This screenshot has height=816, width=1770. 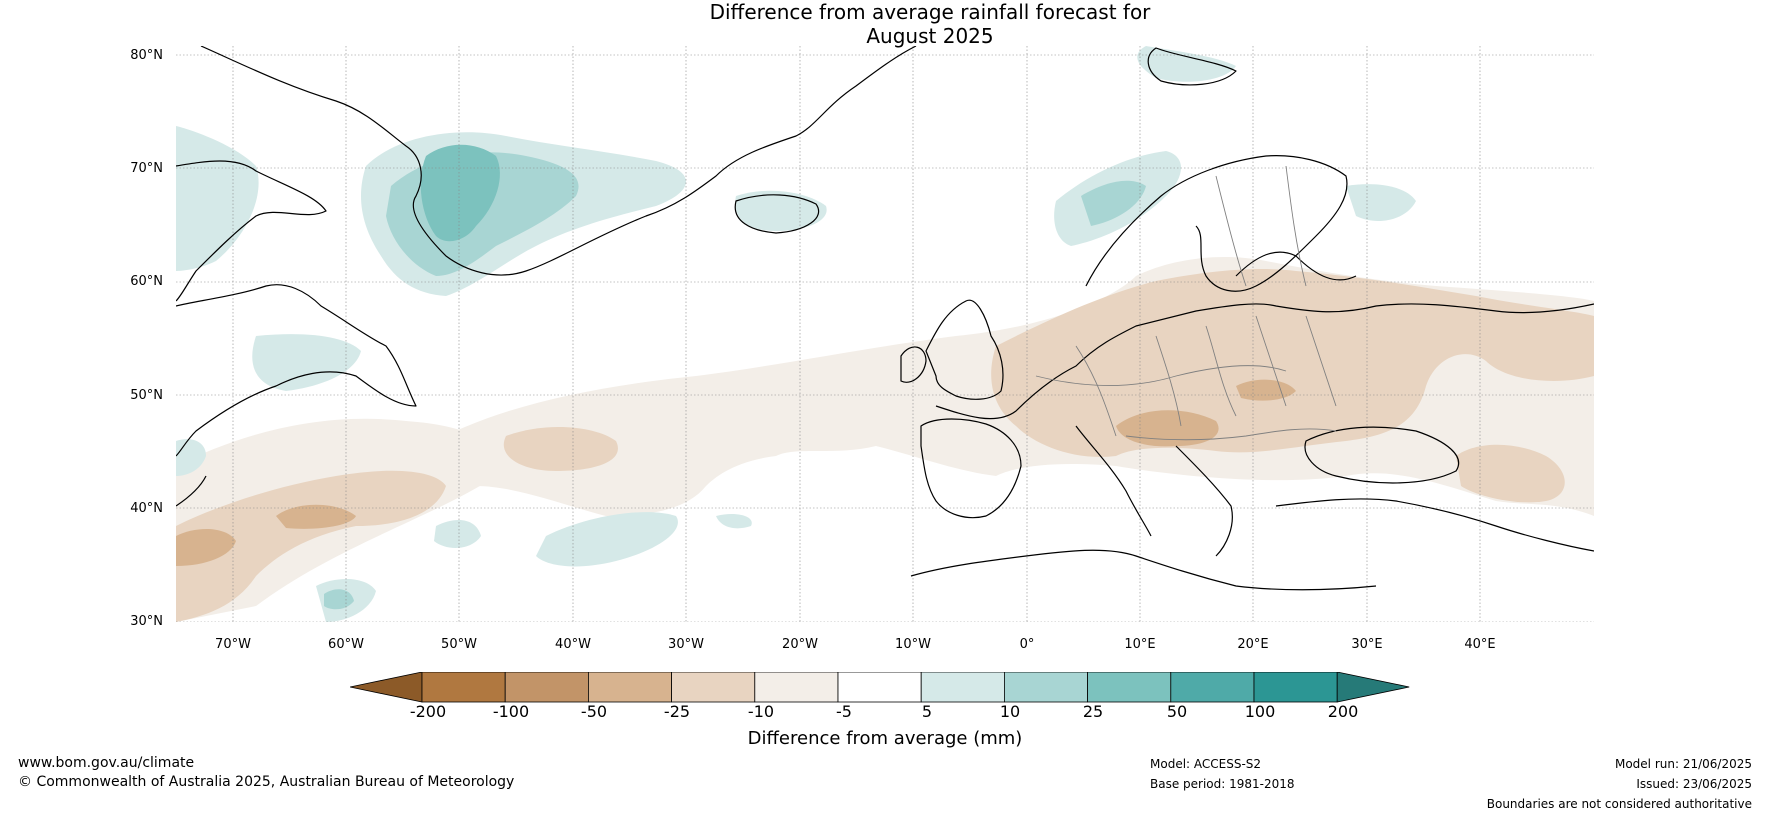 I want to click on lon-label-10w: 10°W, so click(x=913, y=644).